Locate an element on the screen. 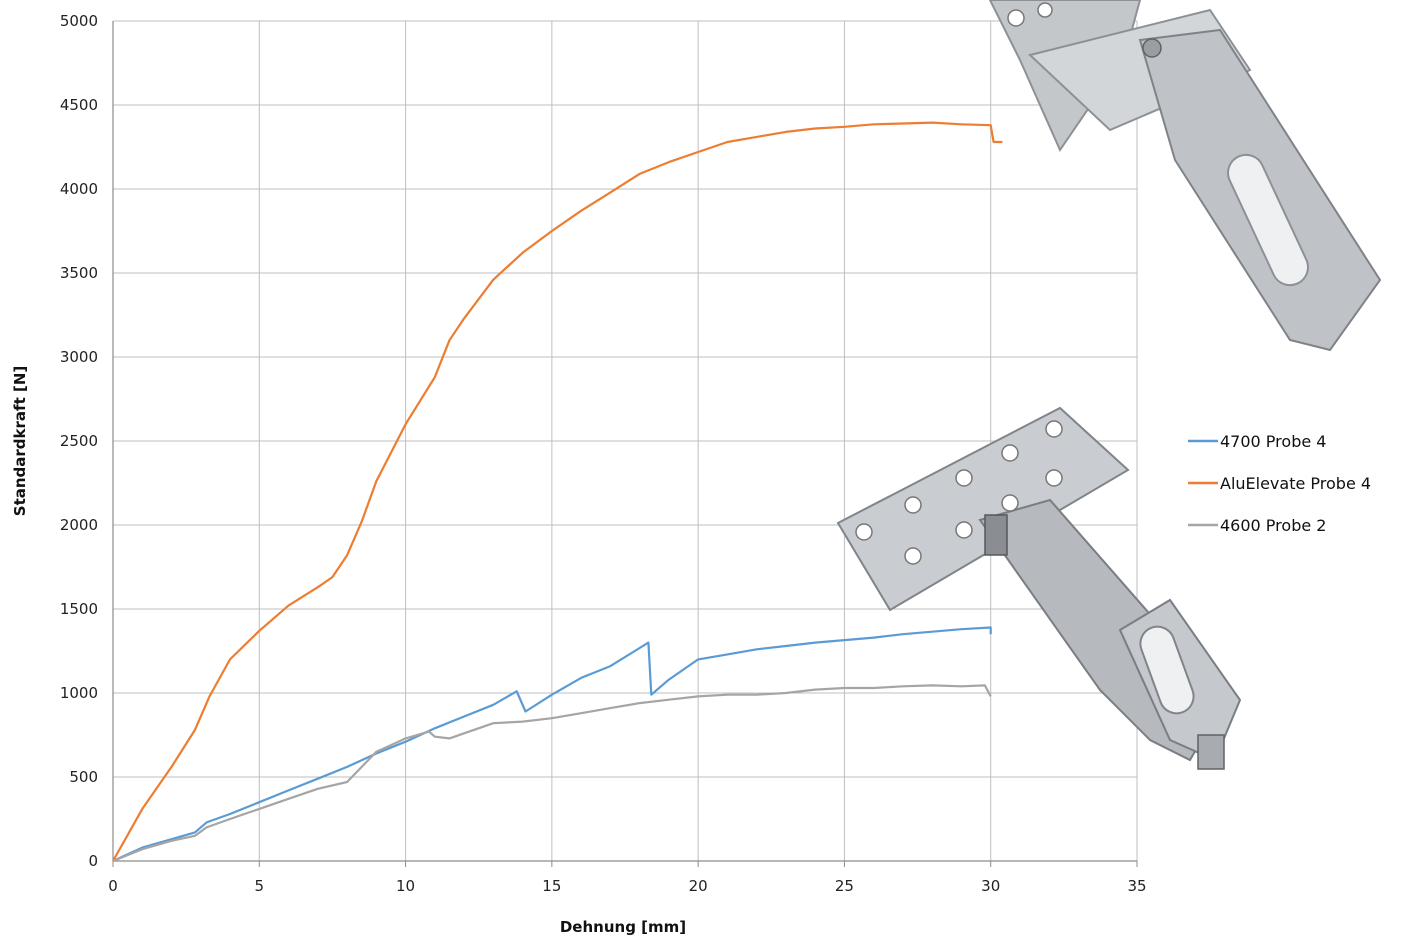 The width and height of the screenshot is (1422, 940). y-tick-labels: 0 500 1000 1500 2000 2500 3000 3500 4000 4500 5000 is located at coordinates (79, 441).